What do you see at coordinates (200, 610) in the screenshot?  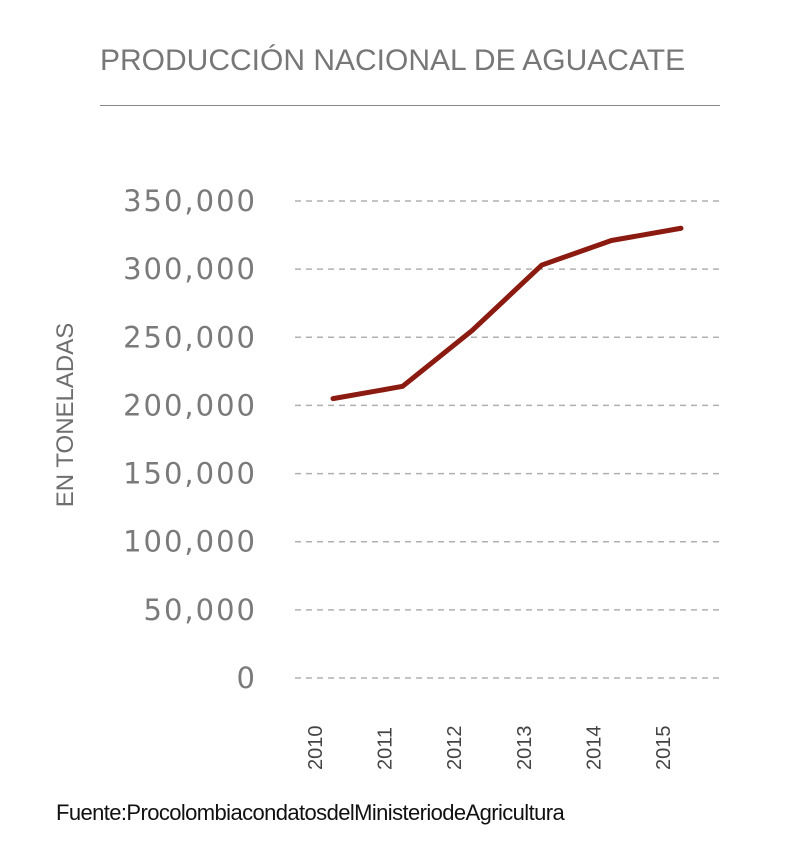 I see `y-tick-label: 50,000` at bounding box center [200, 610].